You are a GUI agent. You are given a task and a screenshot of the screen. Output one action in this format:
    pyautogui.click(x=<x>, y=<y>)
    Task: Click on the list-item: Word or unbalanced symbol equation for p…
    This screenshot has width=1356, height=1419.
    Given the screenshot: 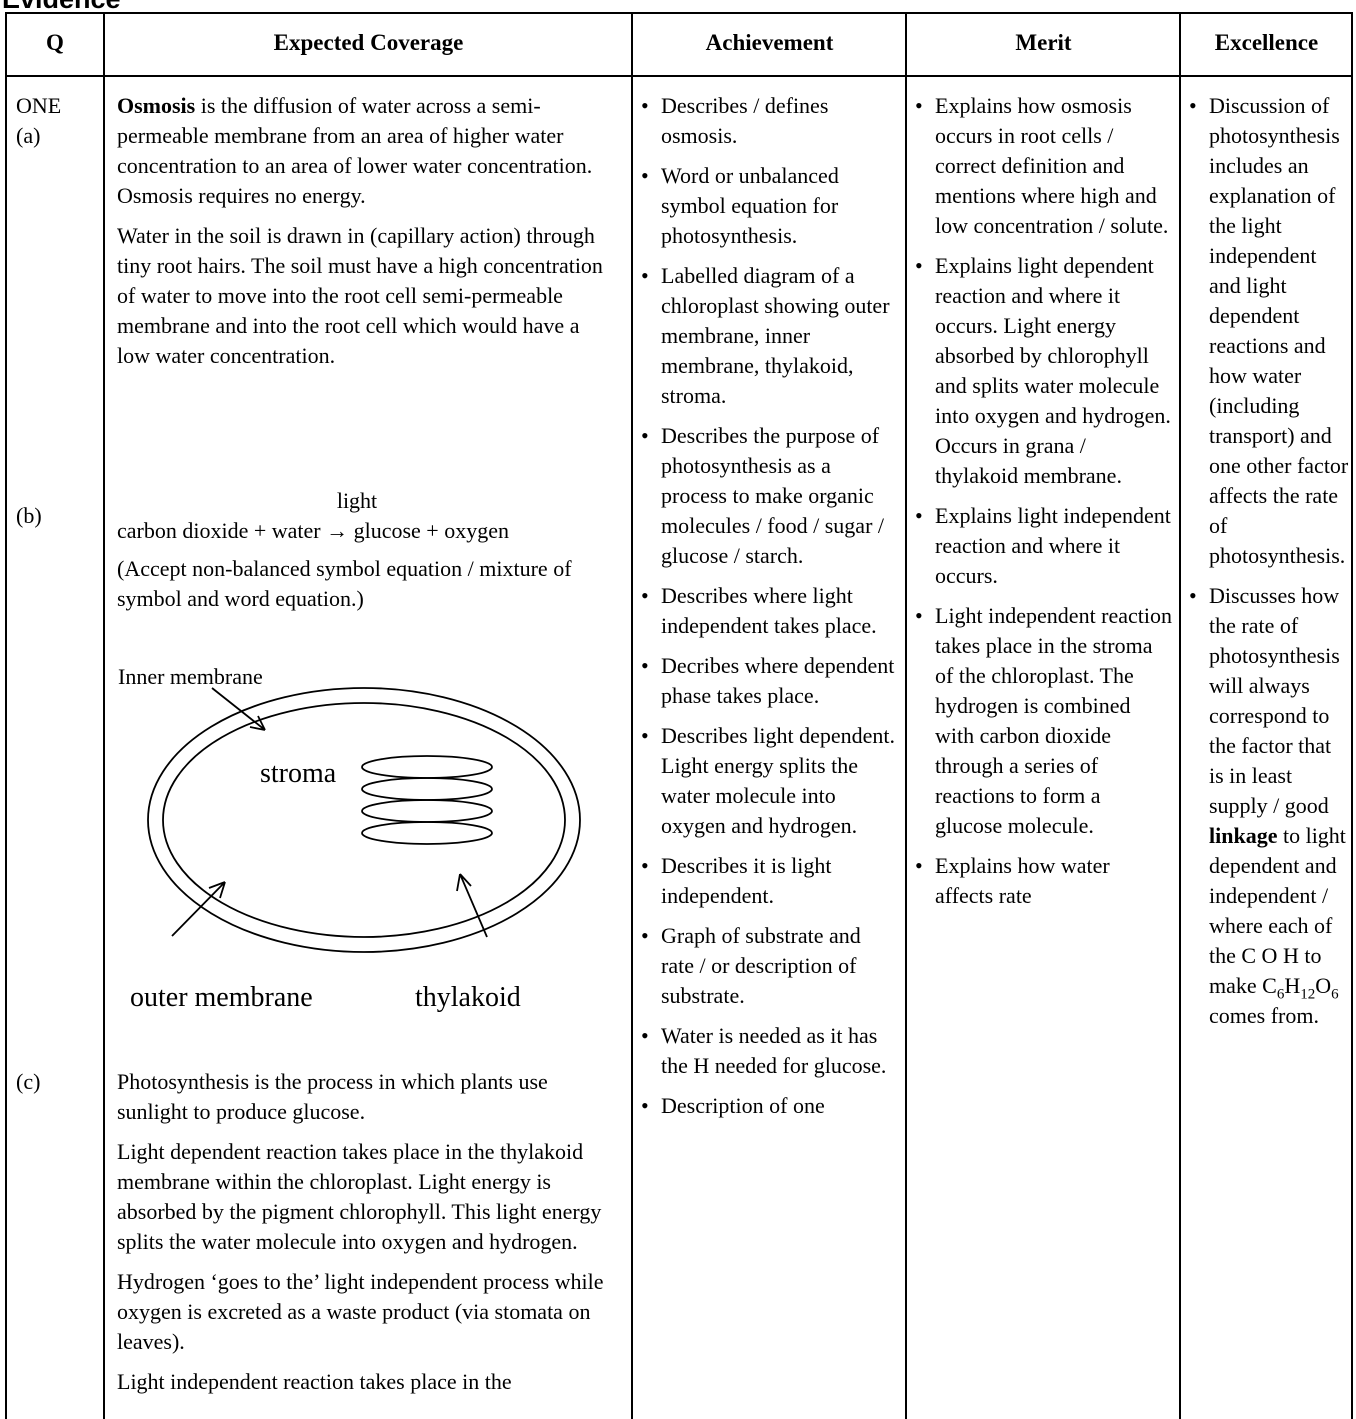 What is the action you would take?
    pyautogui.click(x=768, y=206)
    